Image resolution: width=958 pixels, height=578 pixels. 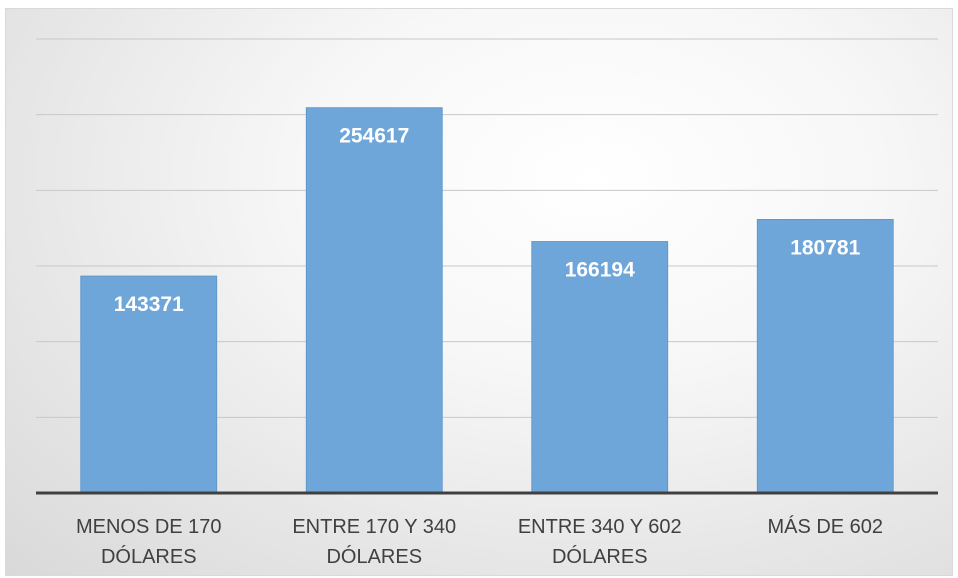 I want to click on category-label: ENTRE 340 Y 602 DÓLARES, so click(x=600, y=542).